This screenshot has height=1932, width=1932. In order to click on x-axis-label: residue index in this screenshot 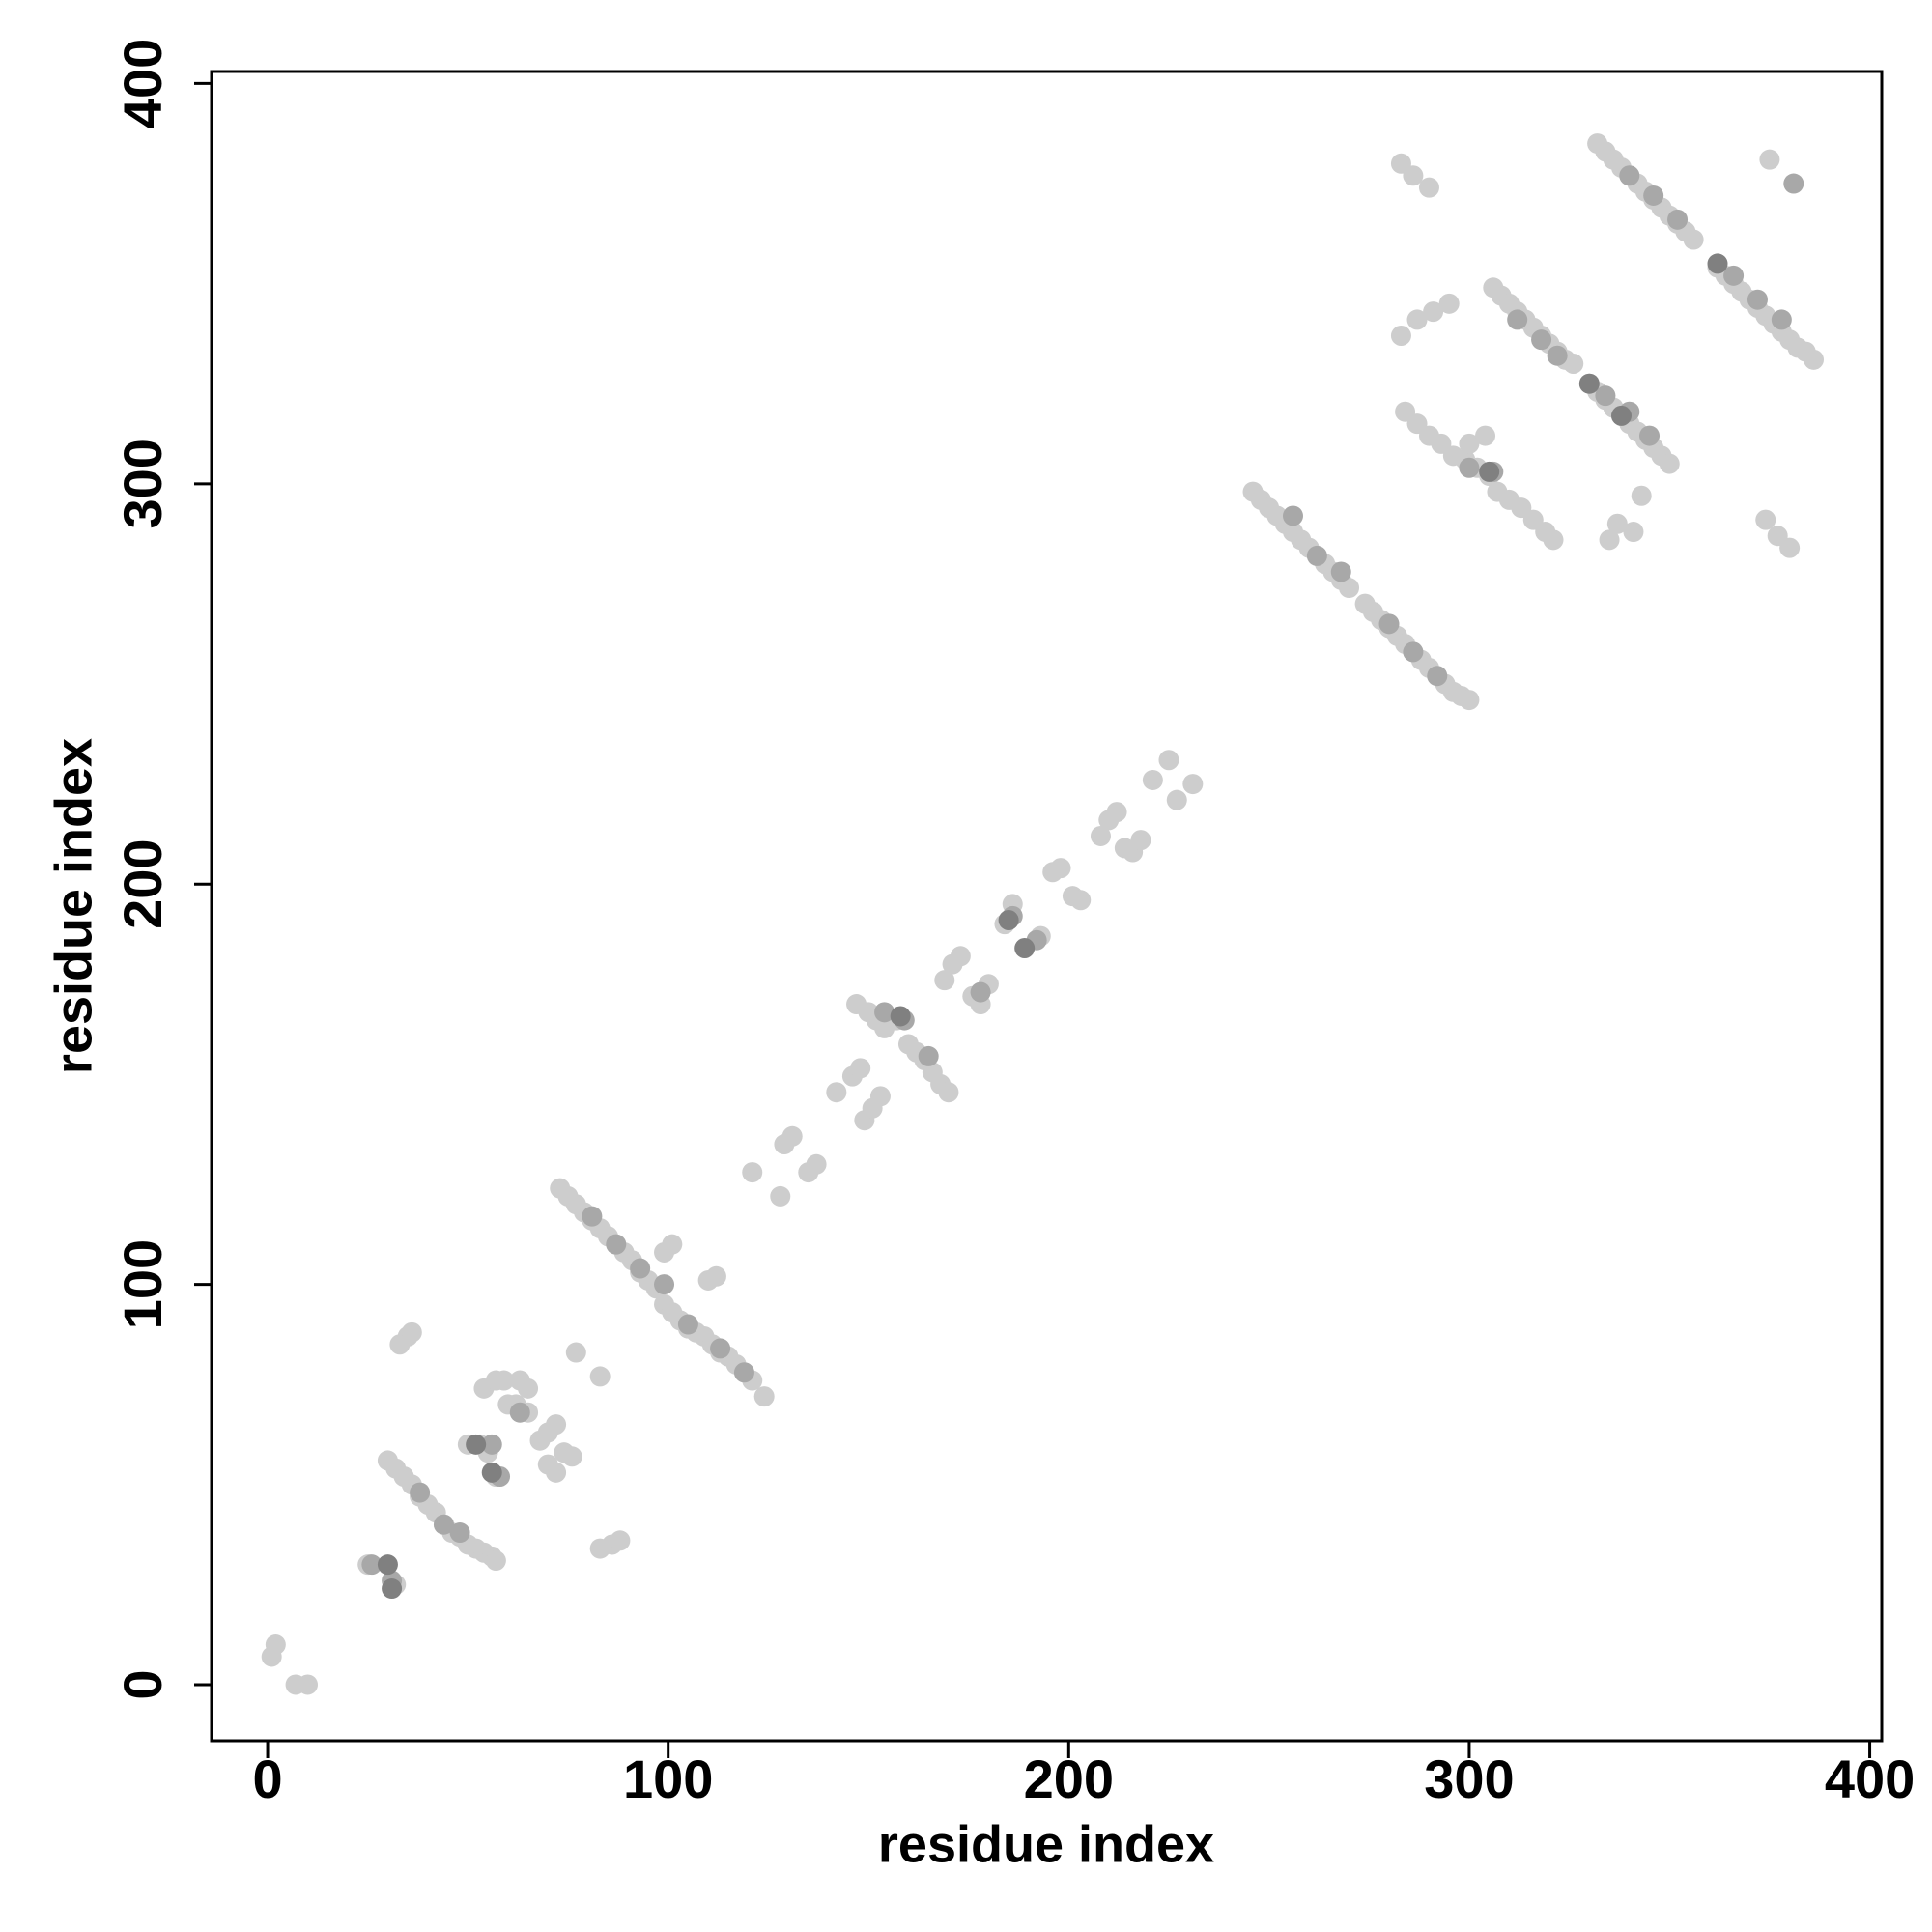, I will do `click(1046, 1844)`.